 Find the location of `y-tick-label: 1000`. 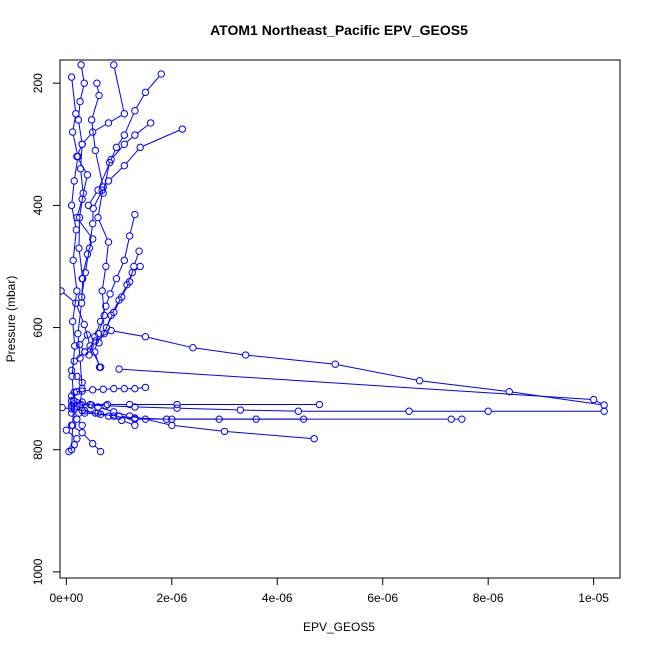

y-tick-label: 1000 is located at coordinates (38, 571).